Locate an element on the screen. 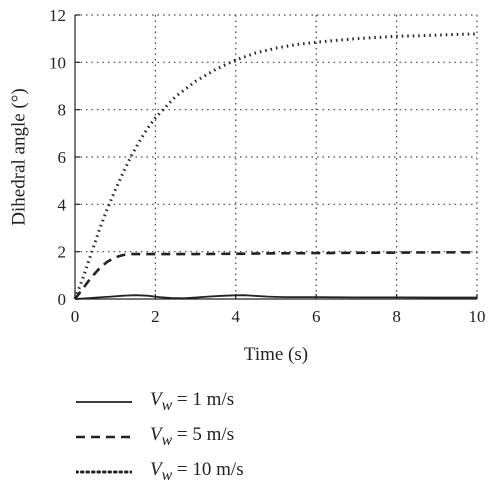  x-tick-label: 0 is located at coordinates (75, 316).